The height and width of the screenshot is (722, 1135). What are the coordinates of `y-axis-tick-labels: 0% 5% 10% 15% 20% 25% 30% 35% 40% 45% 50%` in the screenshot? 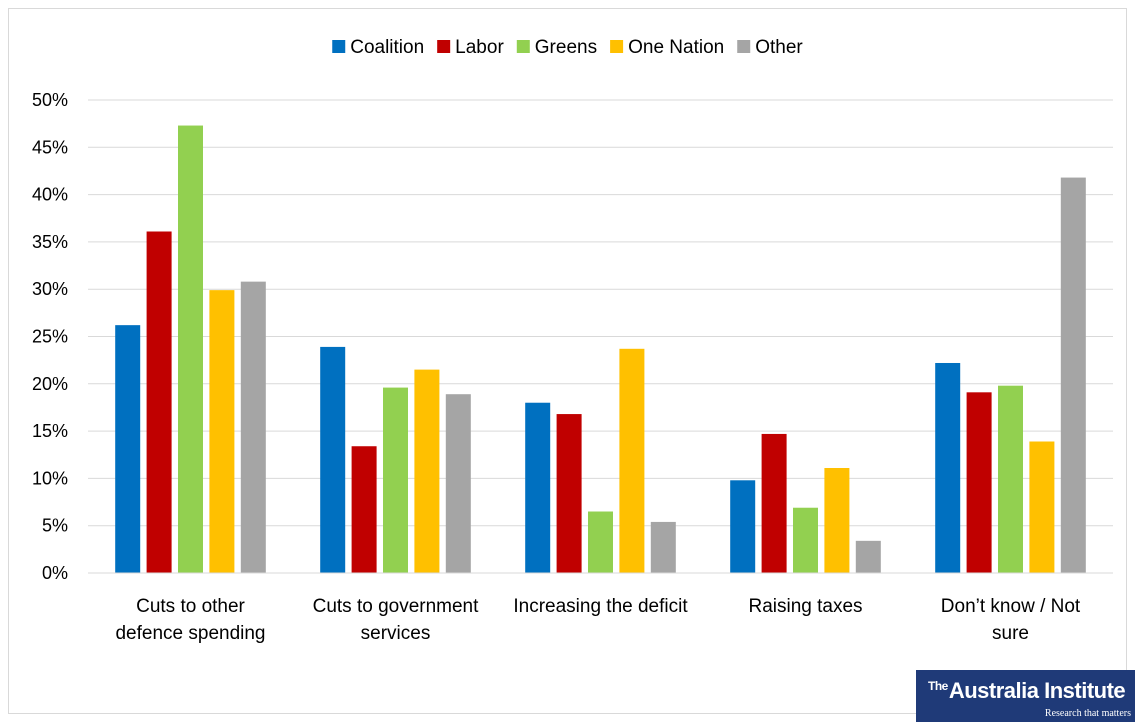 It's located at (50, 336).